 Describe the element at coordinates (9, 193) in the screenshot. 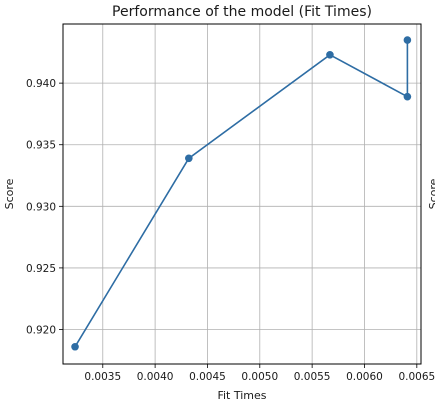

I see `y-axis-label: Score` at that location.